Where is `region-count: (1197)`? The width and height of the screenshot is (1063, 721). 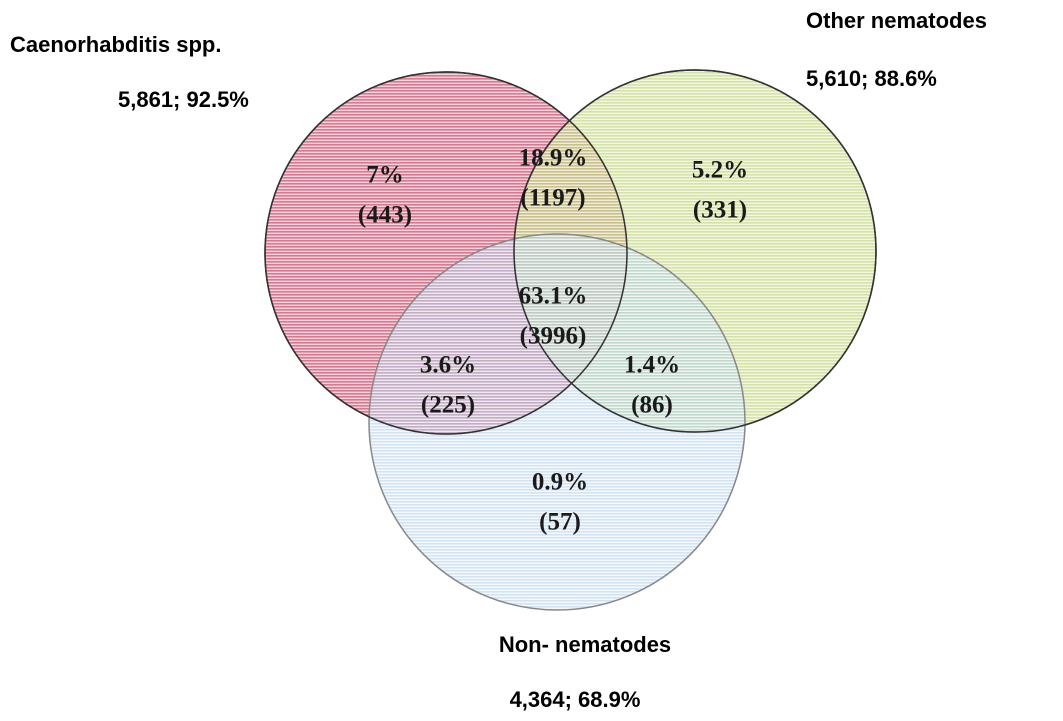 region-count: (1197) is located at coordinates (552, 198).